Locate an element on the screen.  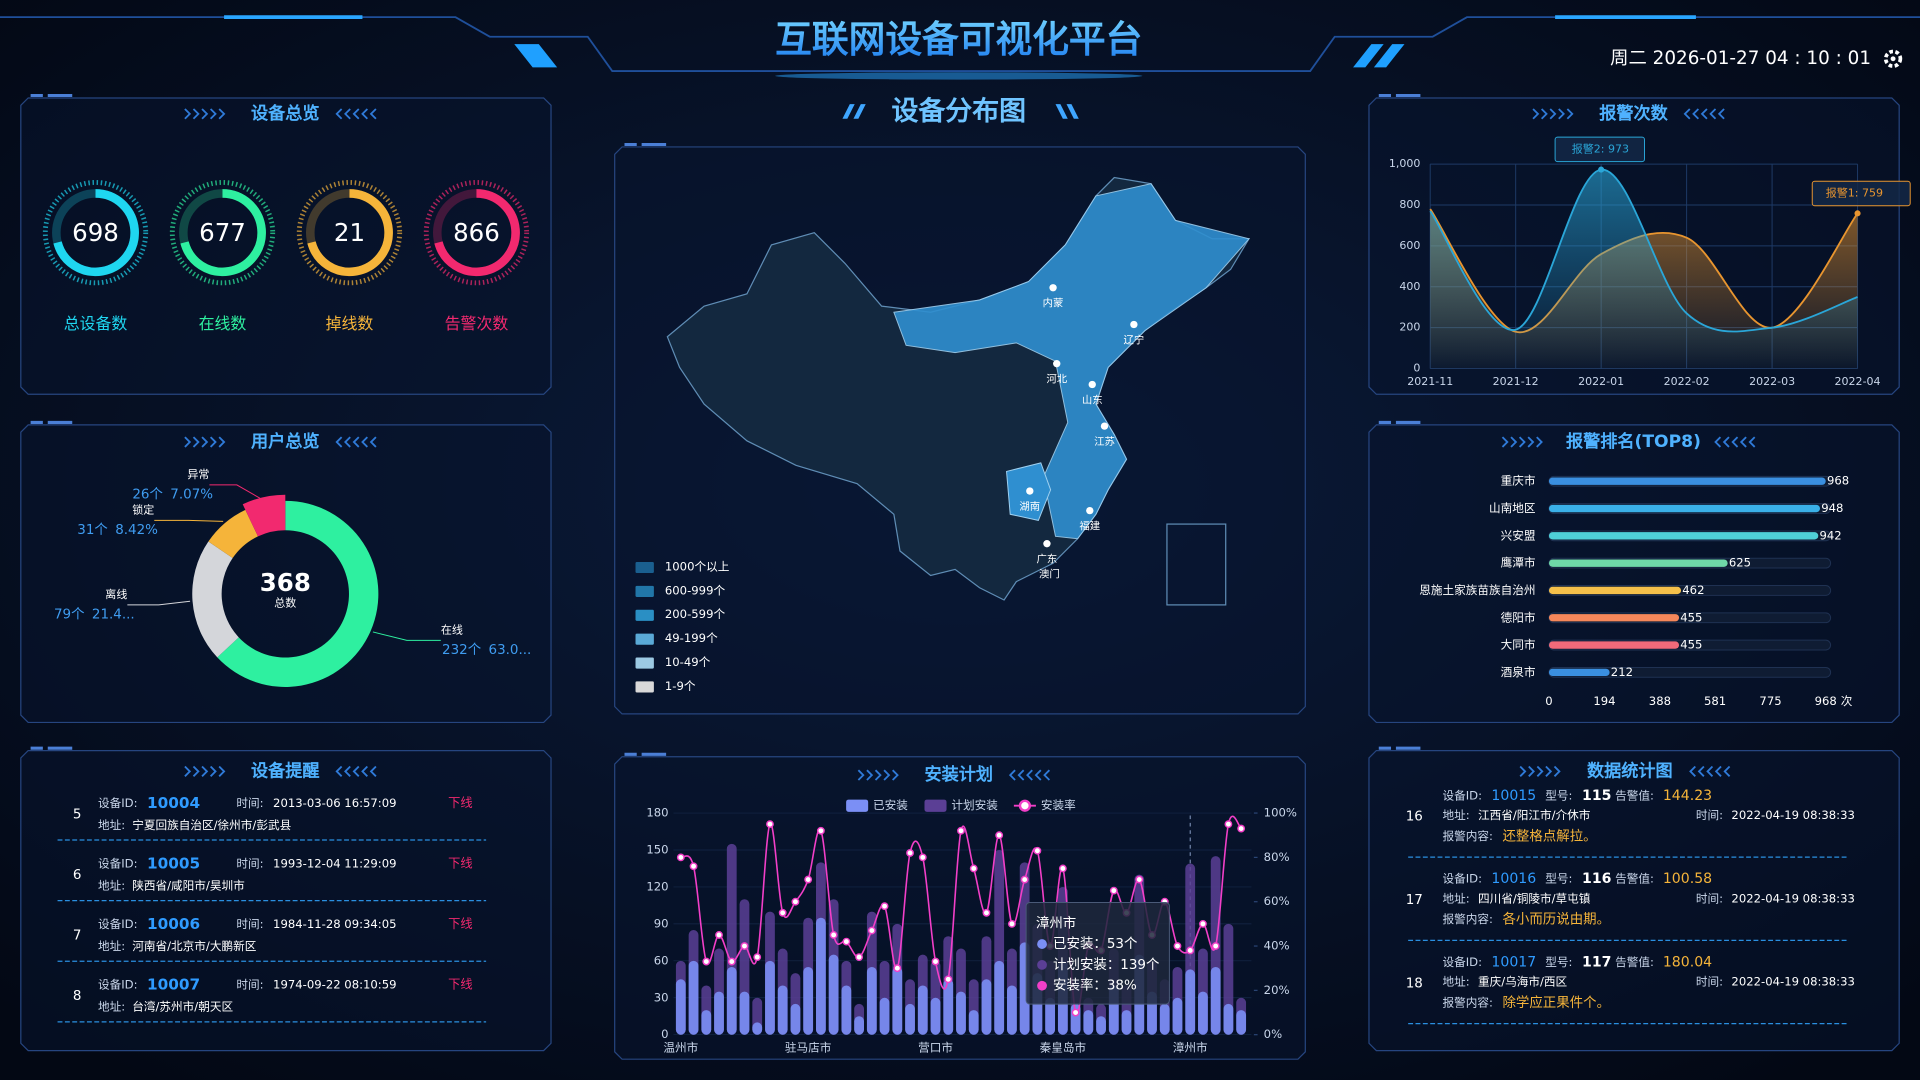
map-label: 辽宁 is located at coordinates (1133, 339).